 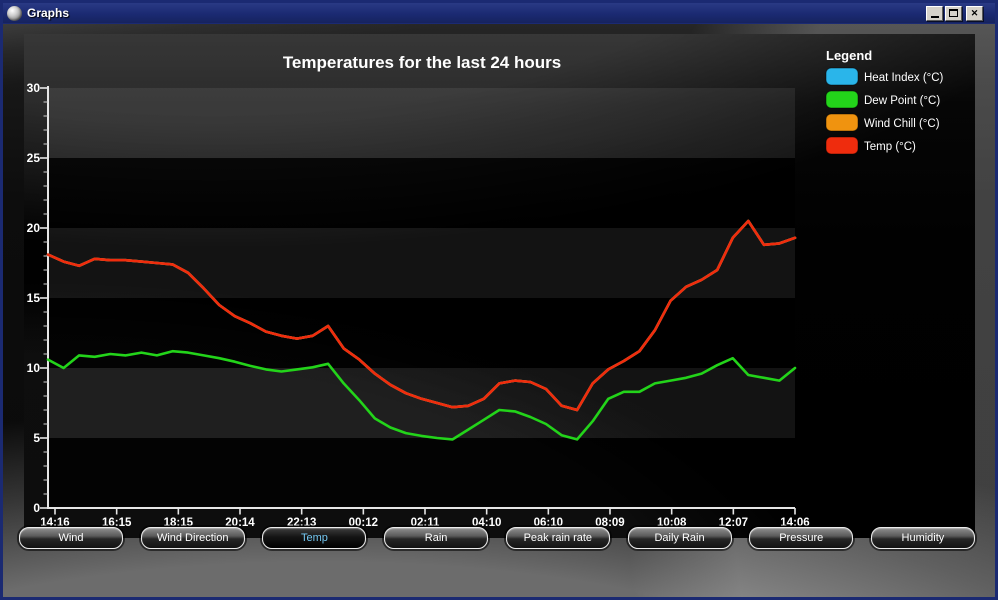 What do you see at coordinates (801, 538) in the screenshot?
I see `nav-button-pressure: Pressure` at bounding box center [801, 538].